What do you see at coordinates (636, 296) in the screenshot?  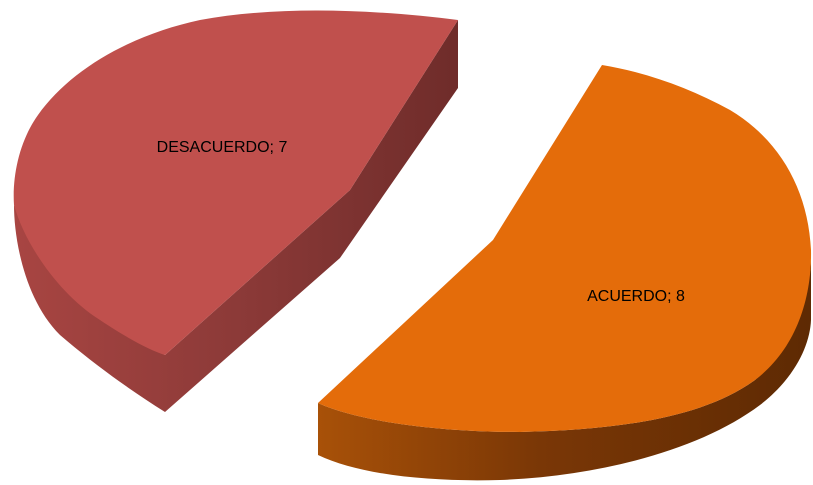 I see `slice-label-acuerdo: ACUERDO; 8` at bounding box center [636, 296].